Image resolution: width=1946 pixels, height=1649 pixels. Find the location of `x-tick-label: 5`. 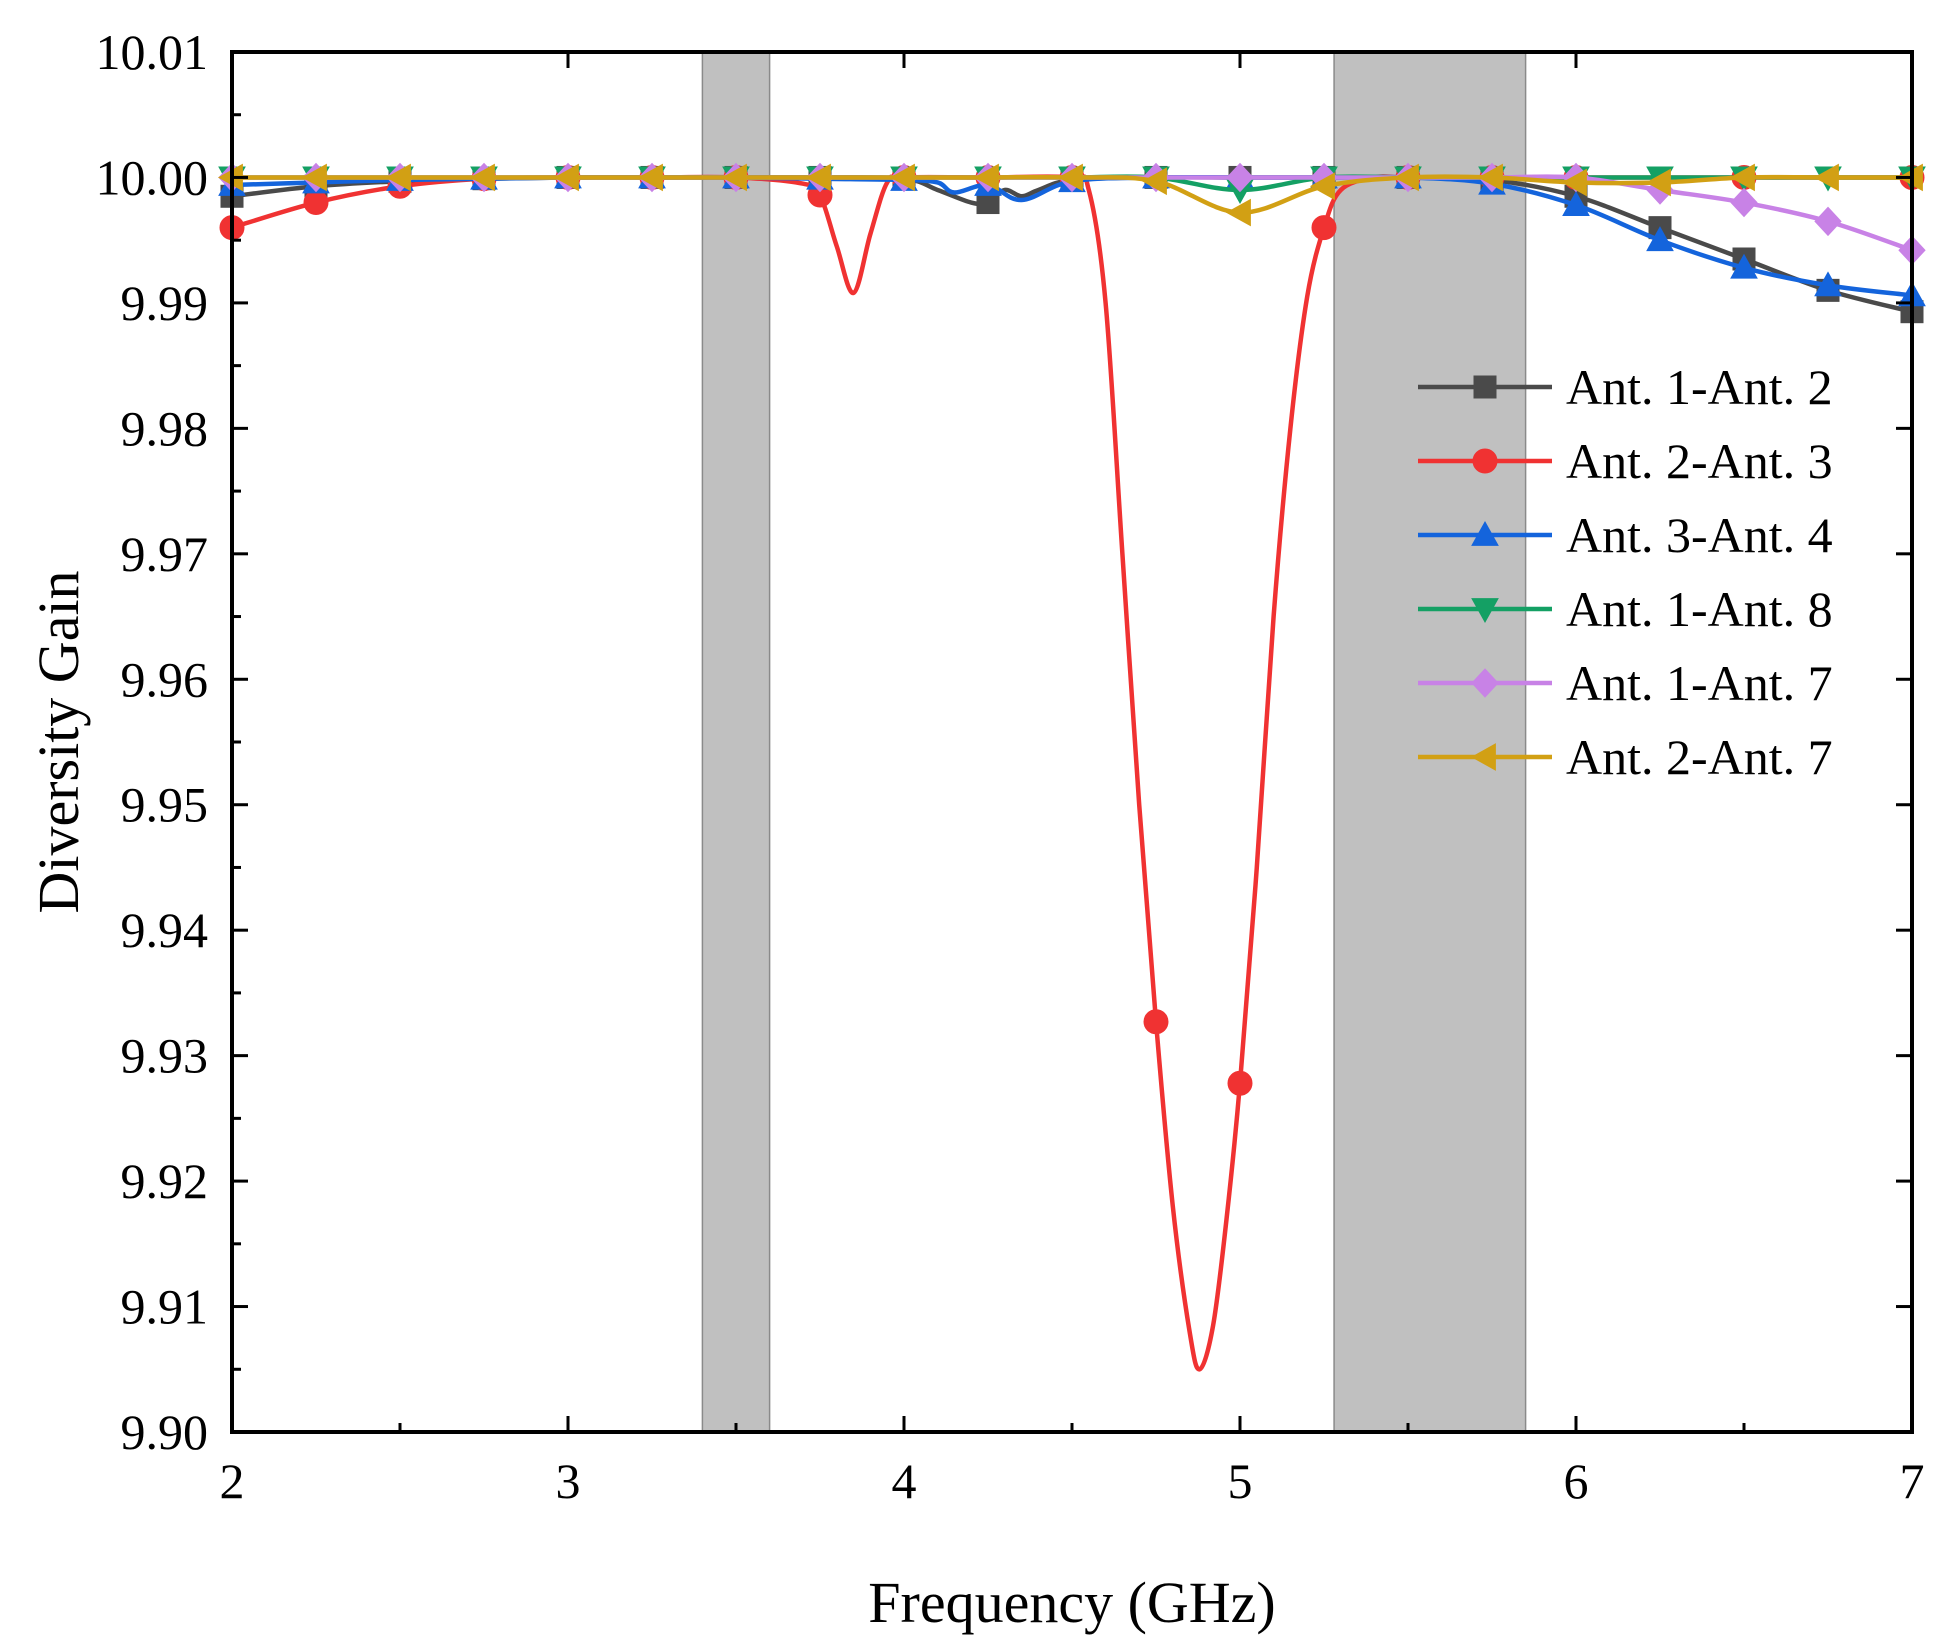

x-tick-label: 5 is located at coordinates (1240, 1481).